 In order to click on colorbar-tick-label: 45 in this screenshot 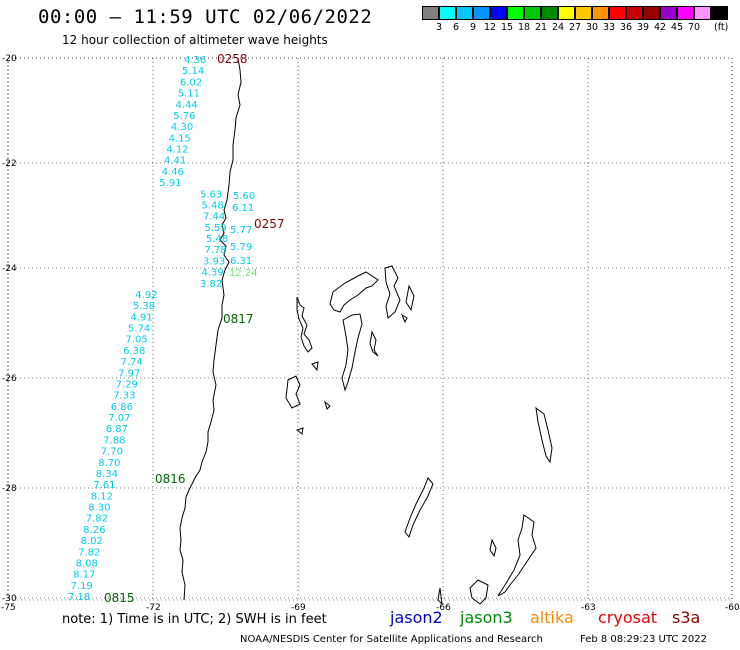, I will do `click(677, 27)`.